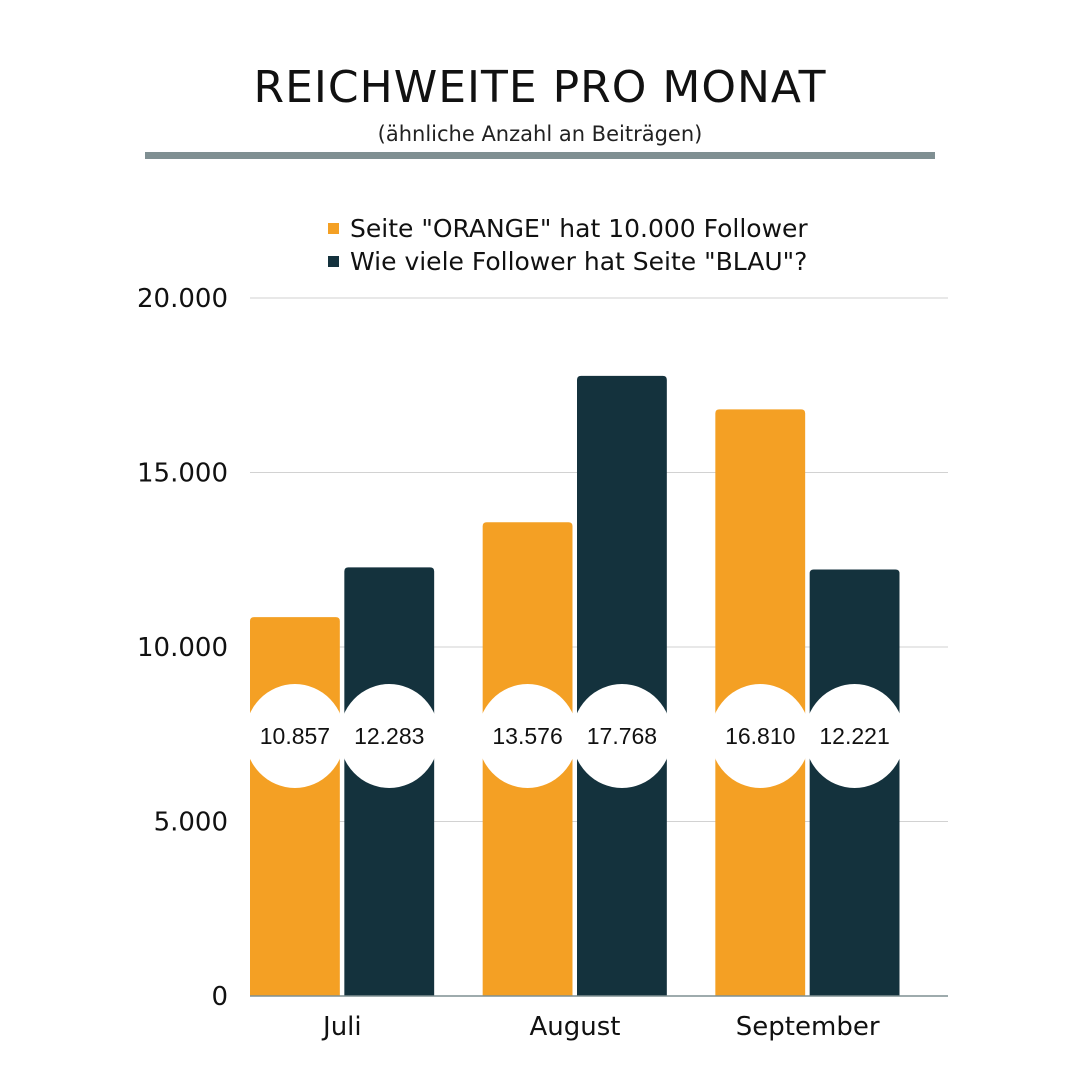 The width and height of the screenshot is (1080, 1080). What do you see at coordinates (540, 134) in the screenshot?
I see `chart-subtitle: (ähnliche Anzahl an Beiträgen)` at bounding box center [540, 134].